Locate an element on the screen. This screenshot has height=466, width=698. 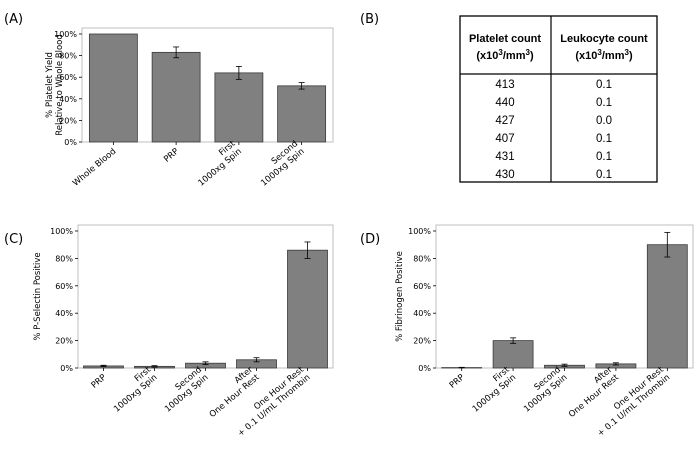
table-cell-platelet: 407 is located at coordinates (504, 139).